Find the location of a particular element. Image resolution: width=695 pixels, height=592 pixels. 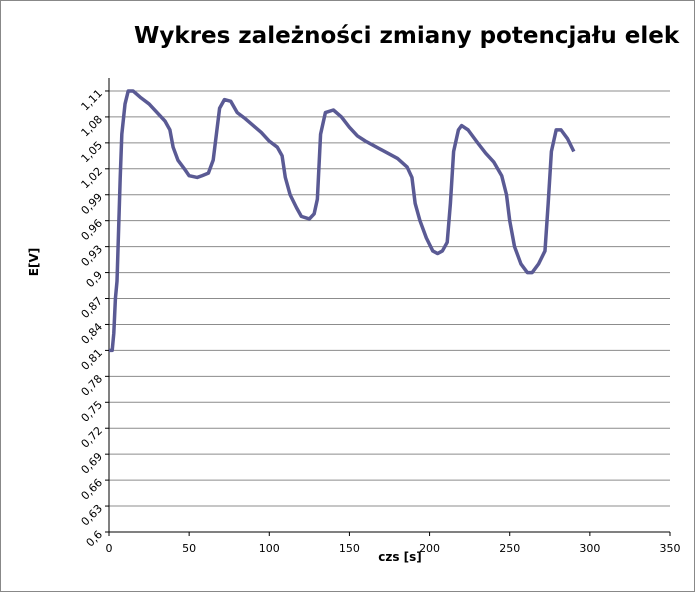

x-tick-label: 350 is located at coordinates (670, 548).